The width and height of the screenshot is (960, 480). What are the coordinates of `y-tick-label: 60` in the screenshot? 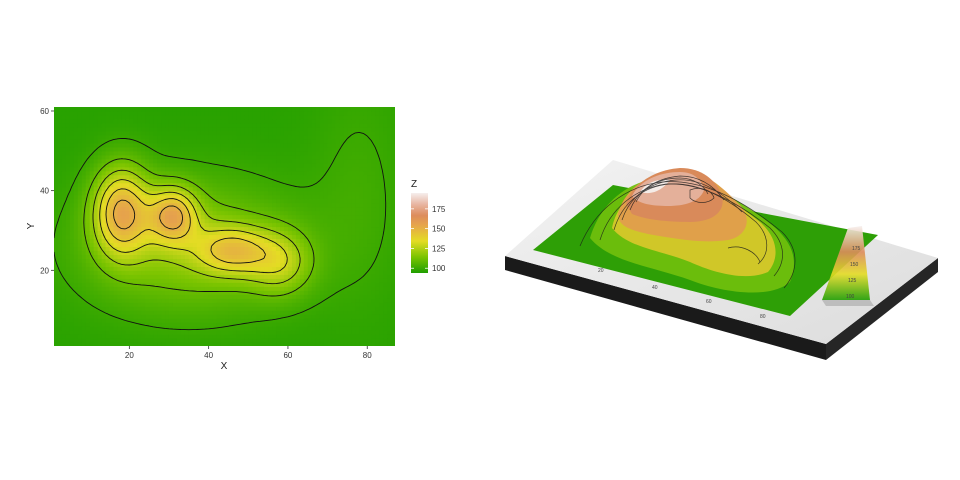 It's located at (44, 111).